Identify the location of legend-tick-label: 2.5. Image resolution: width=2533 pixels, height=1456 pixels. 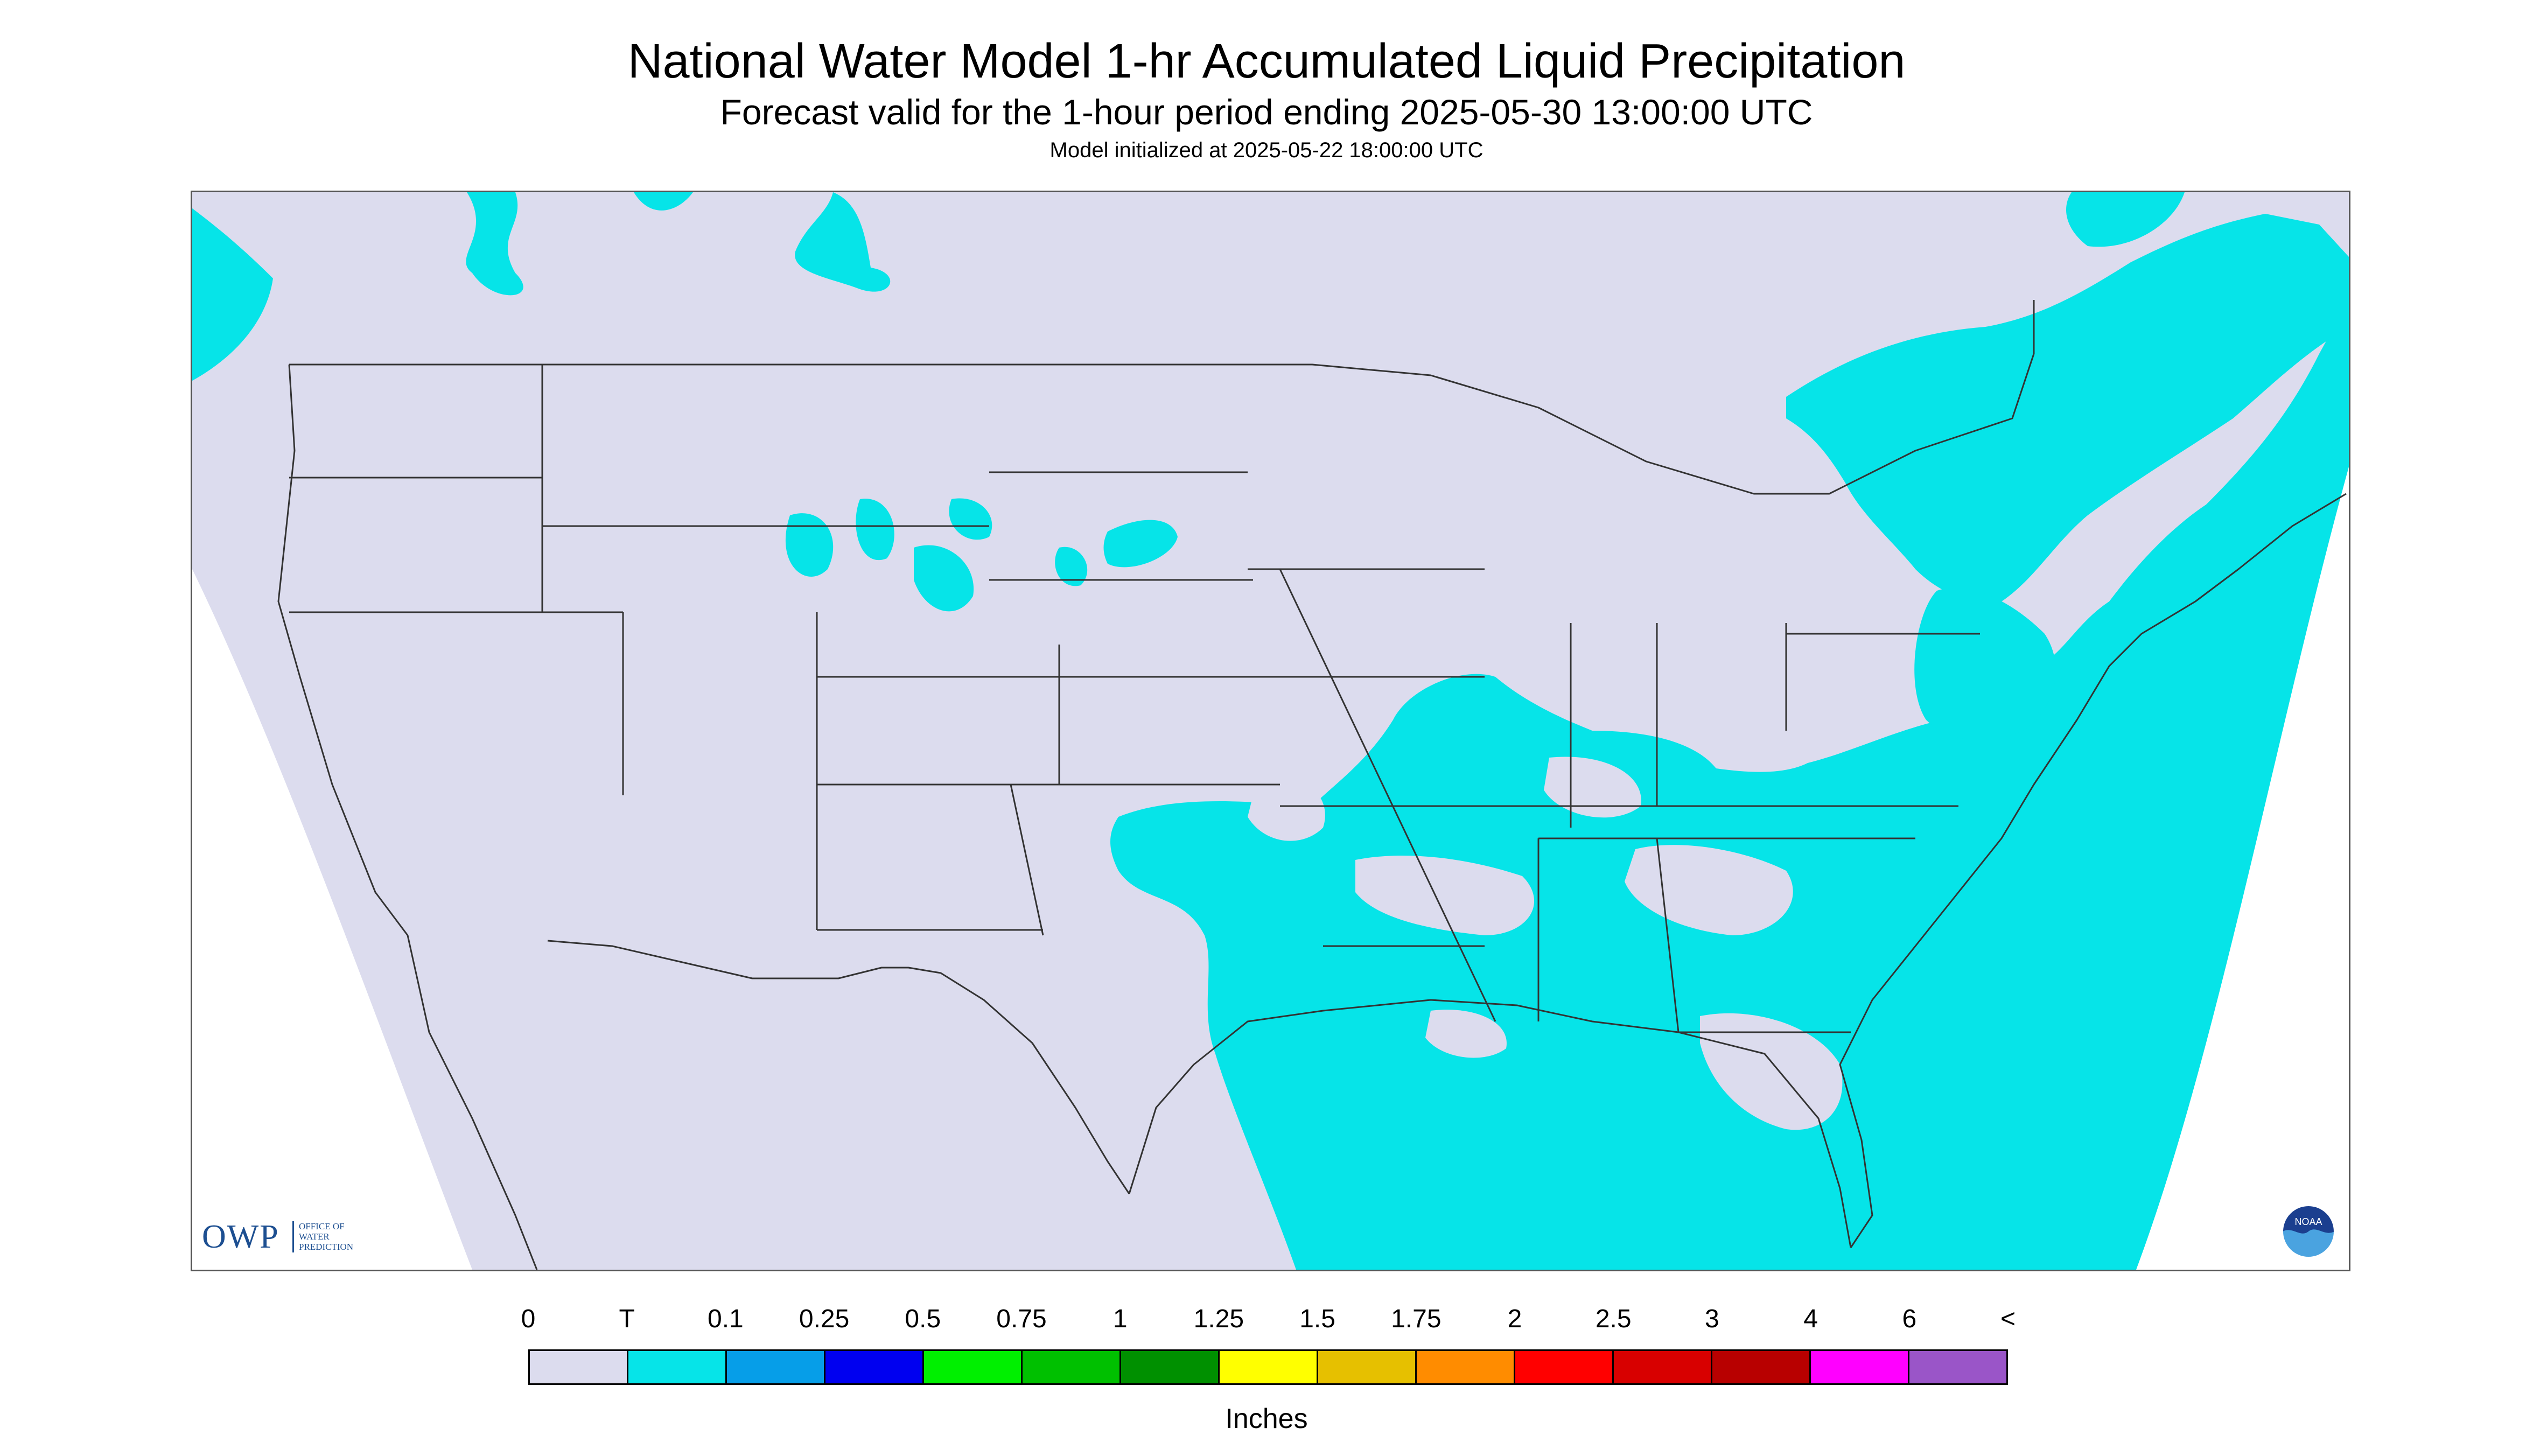
(1613, 1319).